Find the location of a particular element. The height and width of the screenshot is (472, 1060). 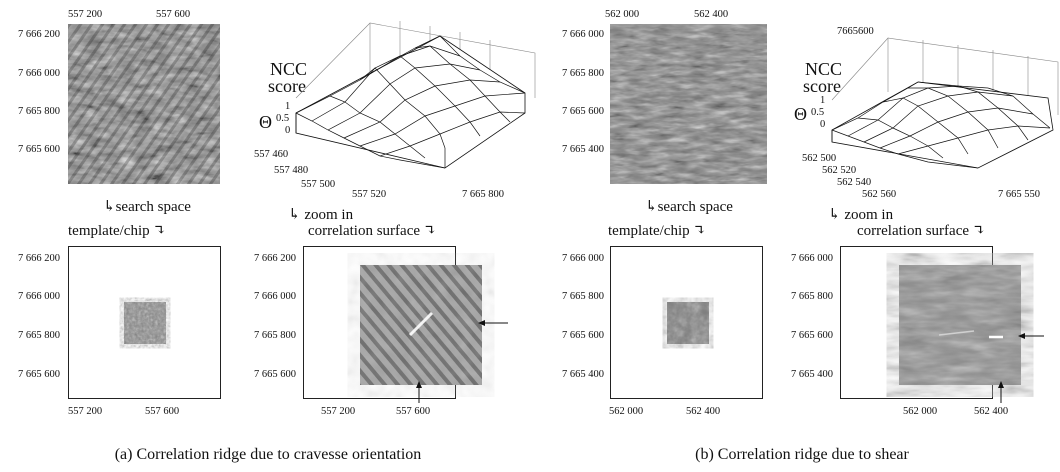

chip-bottom-tick: 557 600 is located at coordinates (162, 411).